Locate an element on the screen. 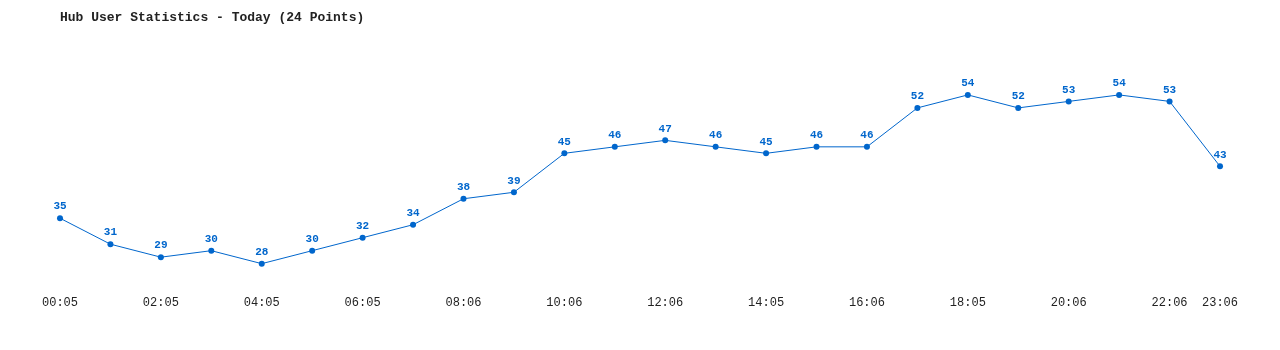  data-label: 29 is located at coordinates (161, 245).